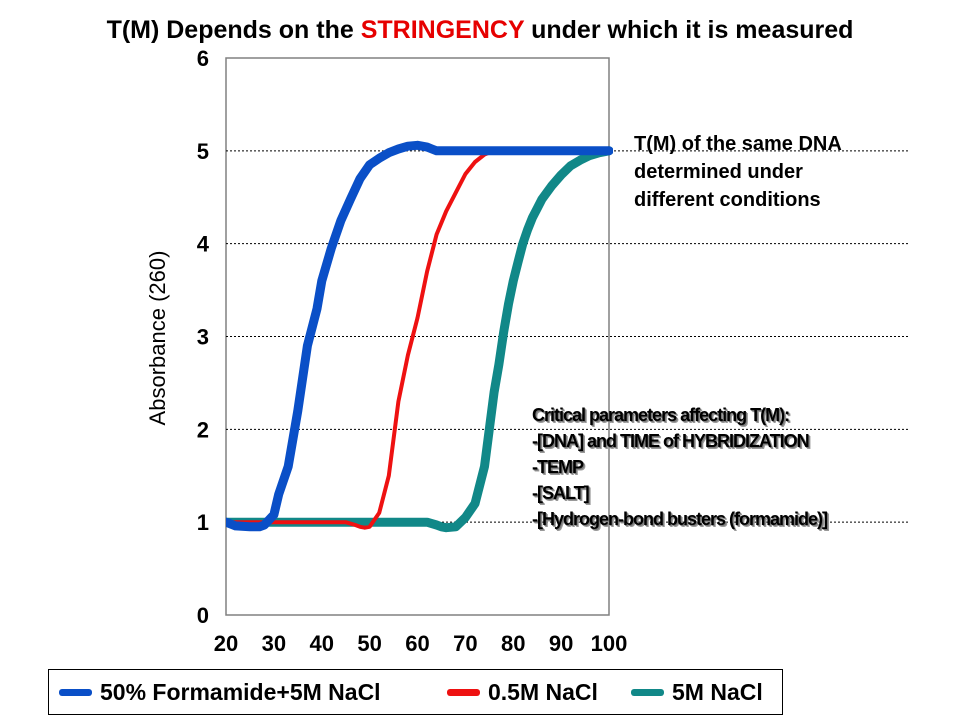 This screenshot has width=960, height=720. Describe the element at coordinates (240, 691) in the screenshot. I see `legend-label-formamide: 50% Formamide+5M NaCl` at that location.